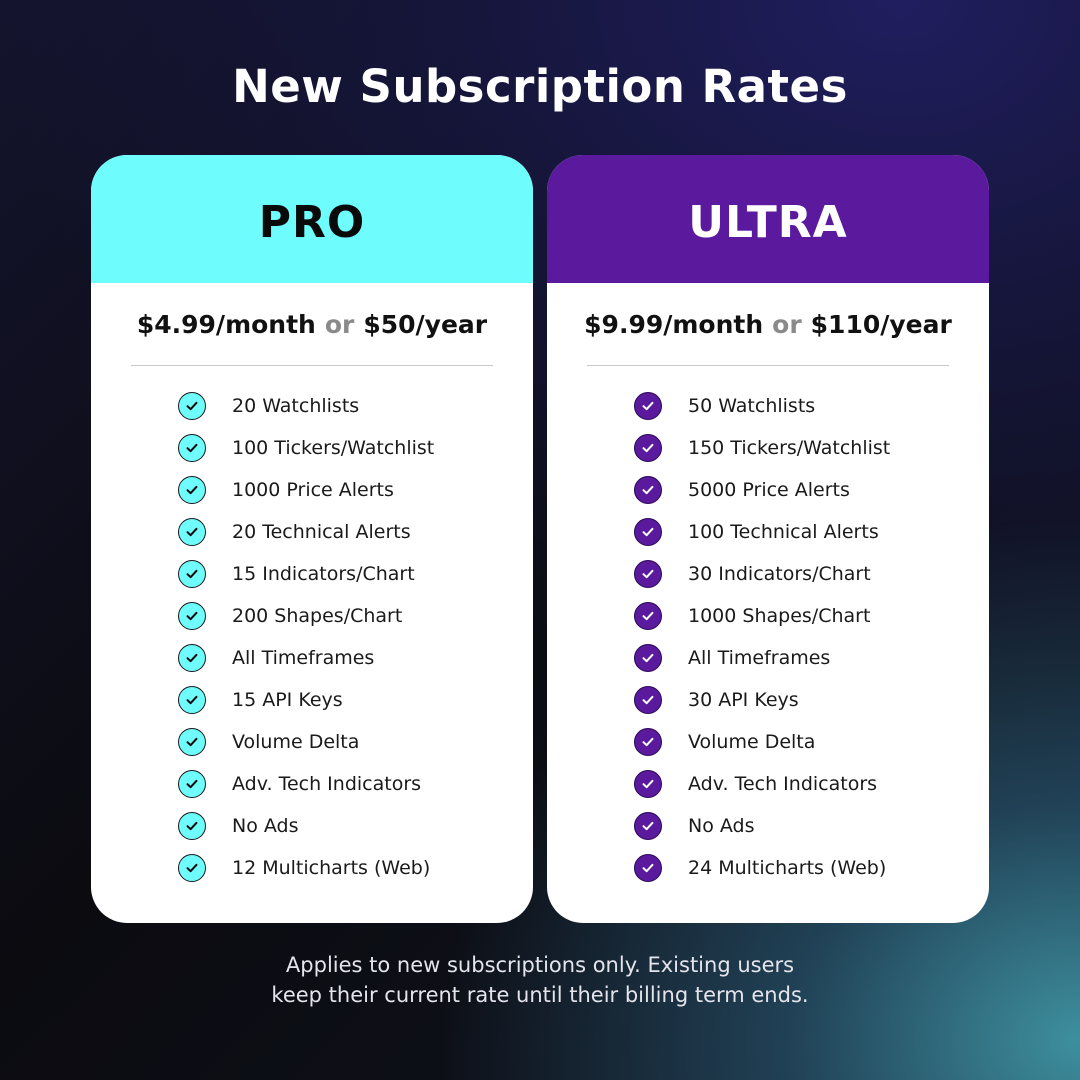 The height and width of the screenshot is (1080, 1080). Describe the element at coordinates (355, 826) in the screenshot. I see `pro-feature-item: No Ads` at that location.